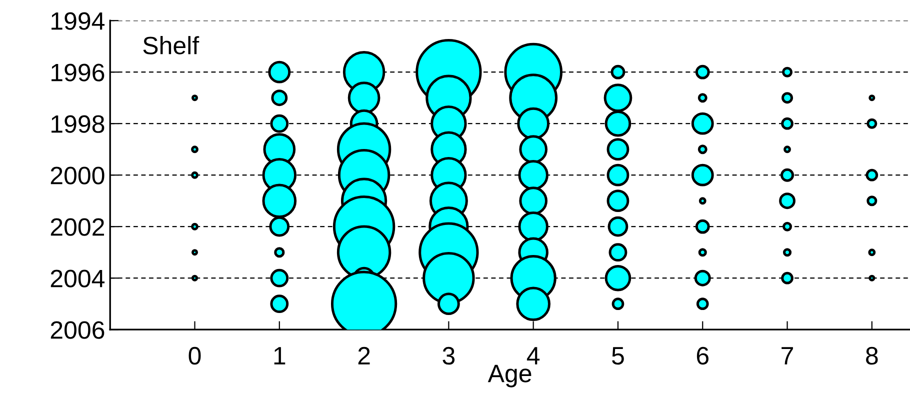 Image resolution: width=910 pixels, height=412 pixels. What do you see at coordinates (872, 355) in the screenshot?
I see `x-tick-label: 8` at bounding box center [872, 355].